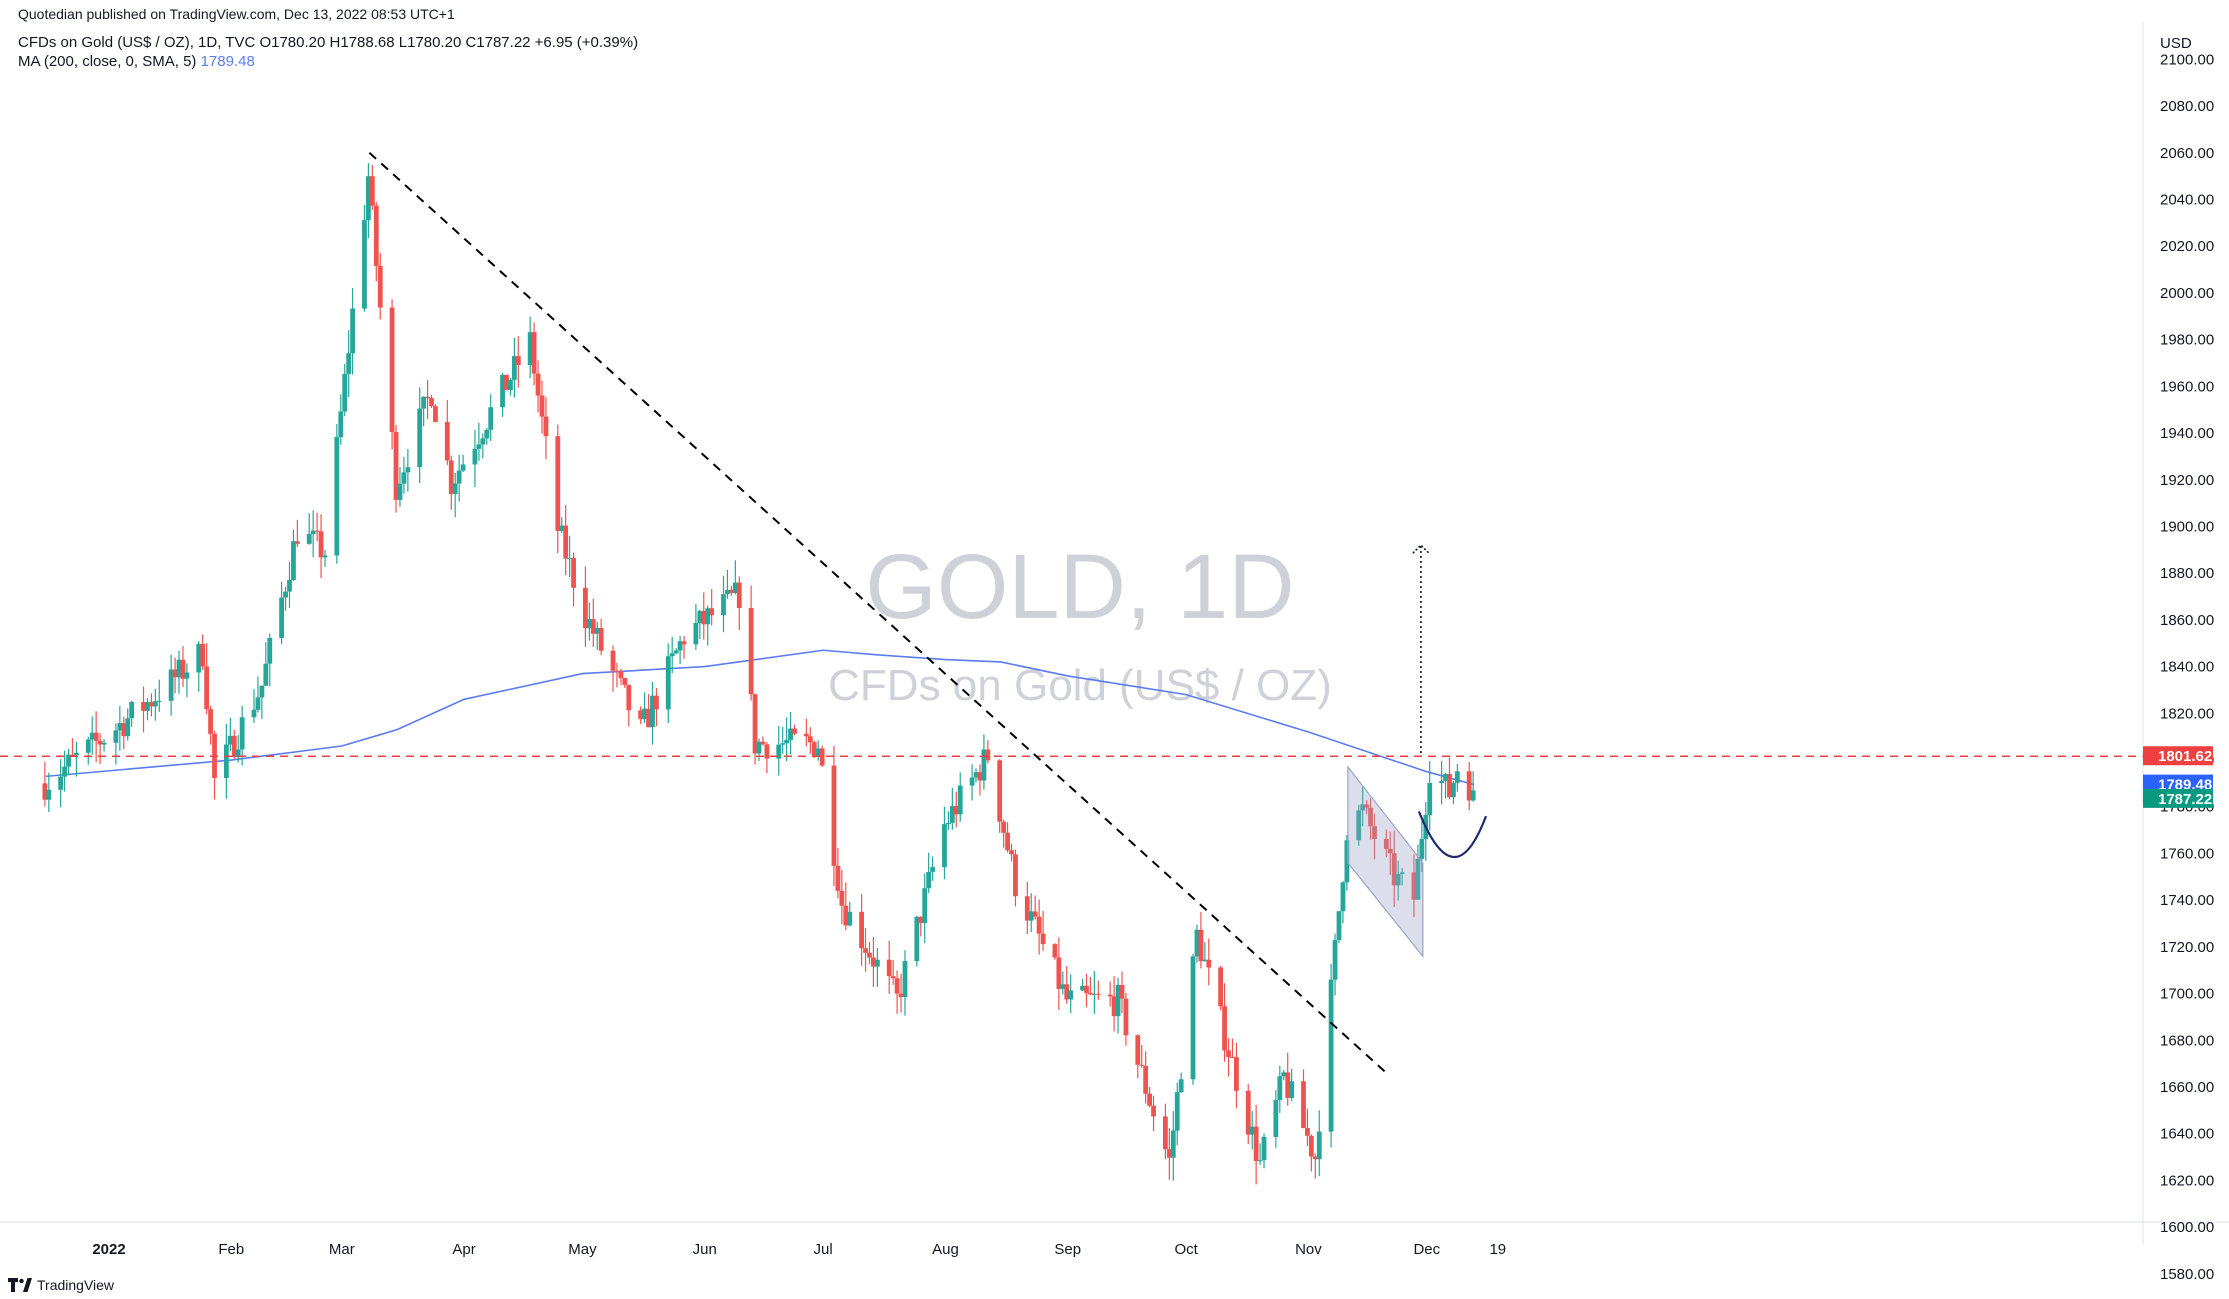  What do you see at coordinates (945, 1249) in the screenshot?
I see `time-tick-7: Aug` at bounding box center [945, 1249].